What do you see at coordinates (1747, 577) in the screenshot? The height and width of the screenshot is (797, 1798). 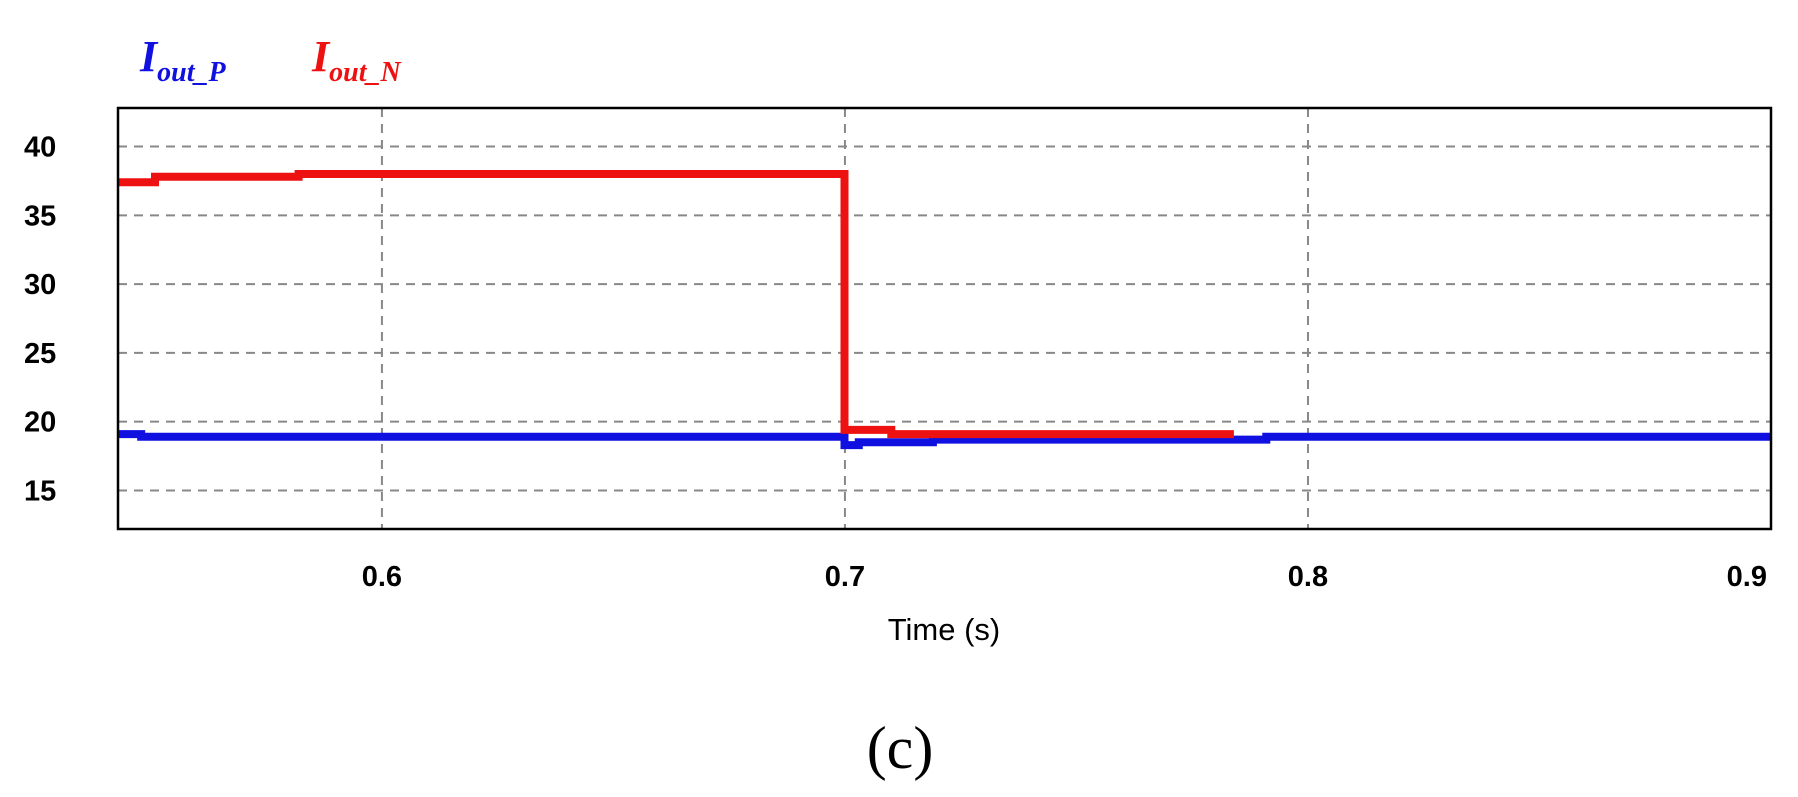 I see `x-tick-label: 0.9` at bounding box center [1747, 577].